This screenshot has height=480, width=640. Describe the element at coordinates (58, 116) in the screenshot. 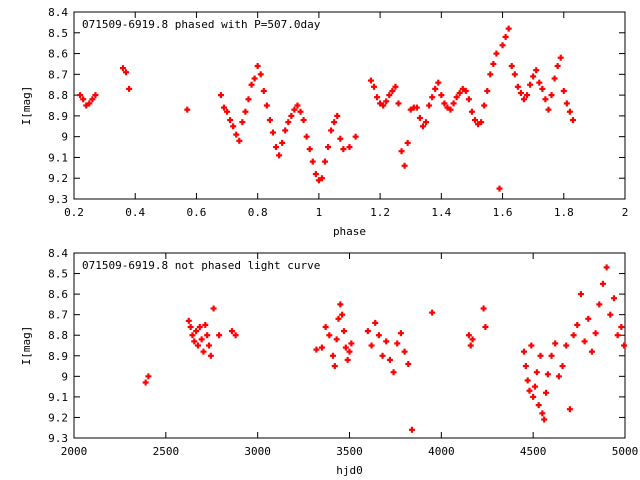

I see `y-tick-label: 8.9` at that location.